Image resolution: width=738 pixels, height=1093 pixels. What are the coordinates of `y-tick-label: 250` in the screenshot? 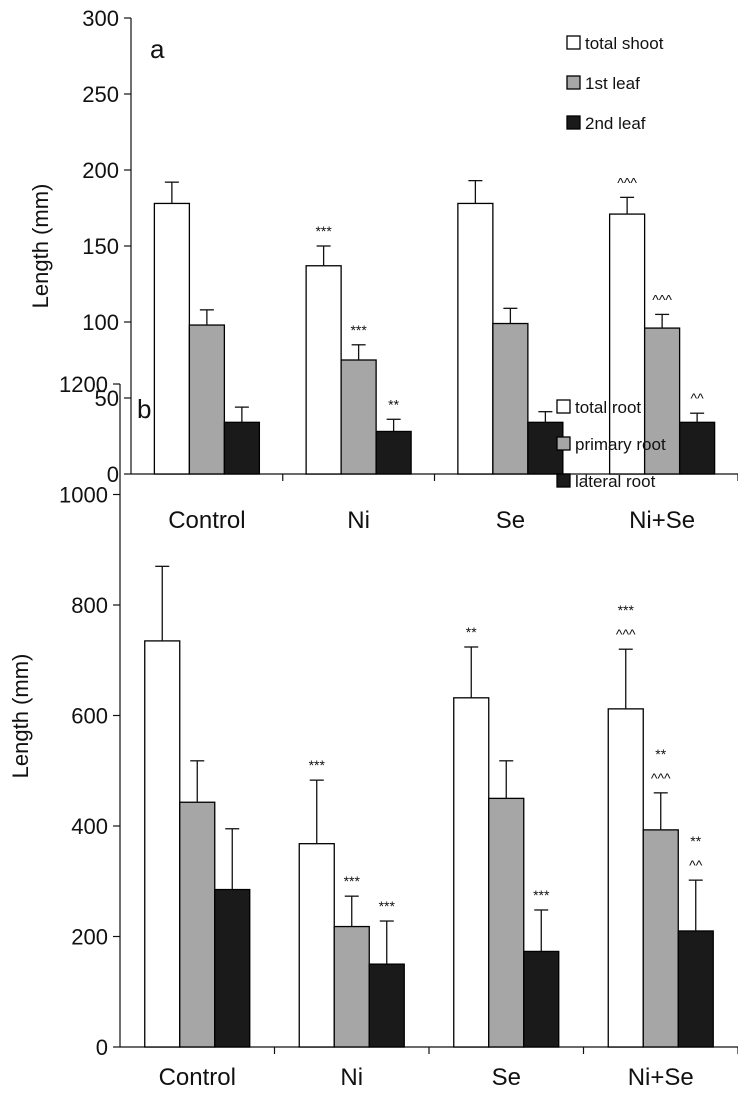 It's located at (100, 94).